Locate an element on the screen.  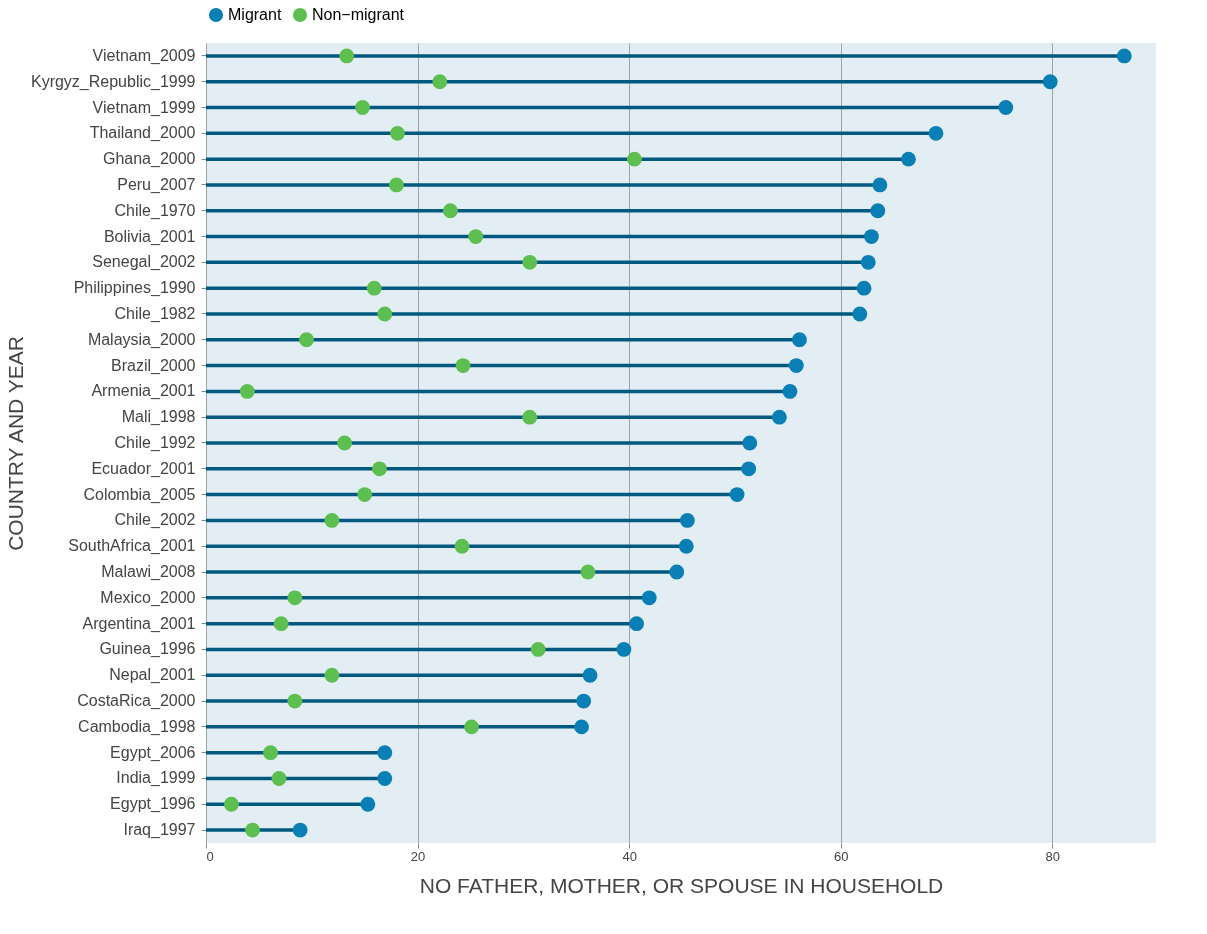
y-tick-label: Egypt_2006 is located at coordinates (153, 752).